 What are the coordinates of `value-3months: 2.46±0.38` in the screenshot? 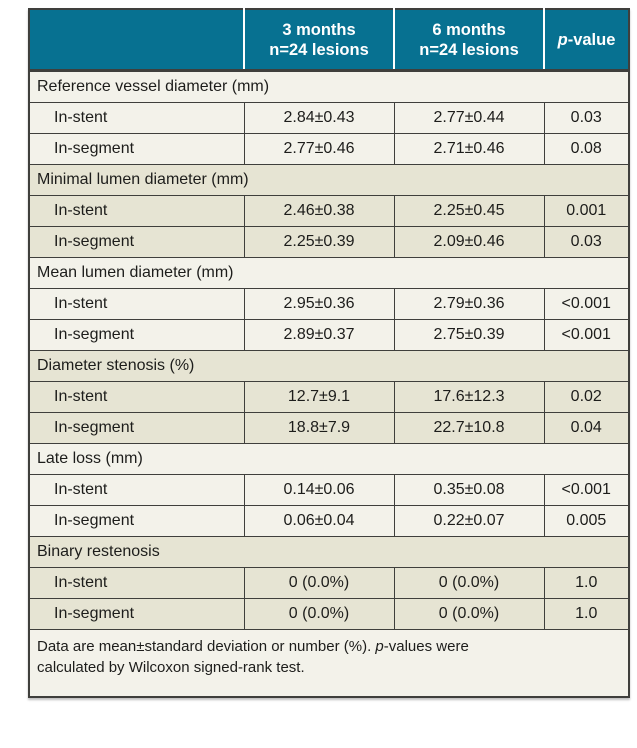 It's located at (319, 211).